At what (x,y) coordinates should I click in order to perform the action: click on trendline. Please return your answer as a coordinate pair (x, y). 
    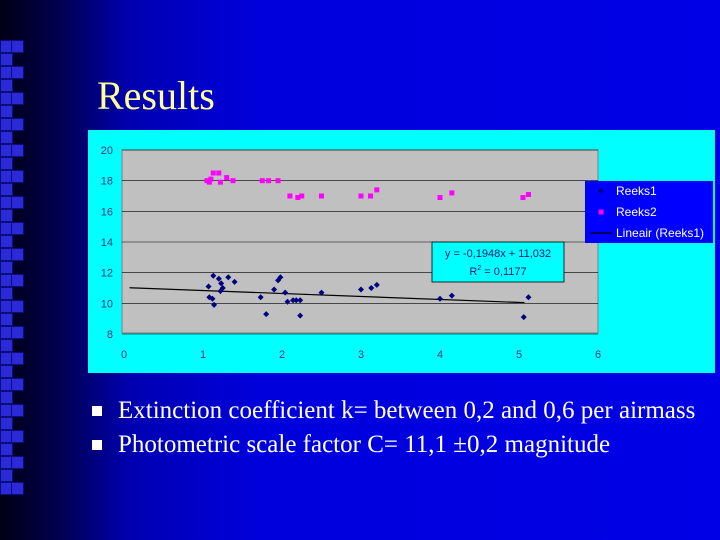
    Looking at the image, I should click on (327, 295).